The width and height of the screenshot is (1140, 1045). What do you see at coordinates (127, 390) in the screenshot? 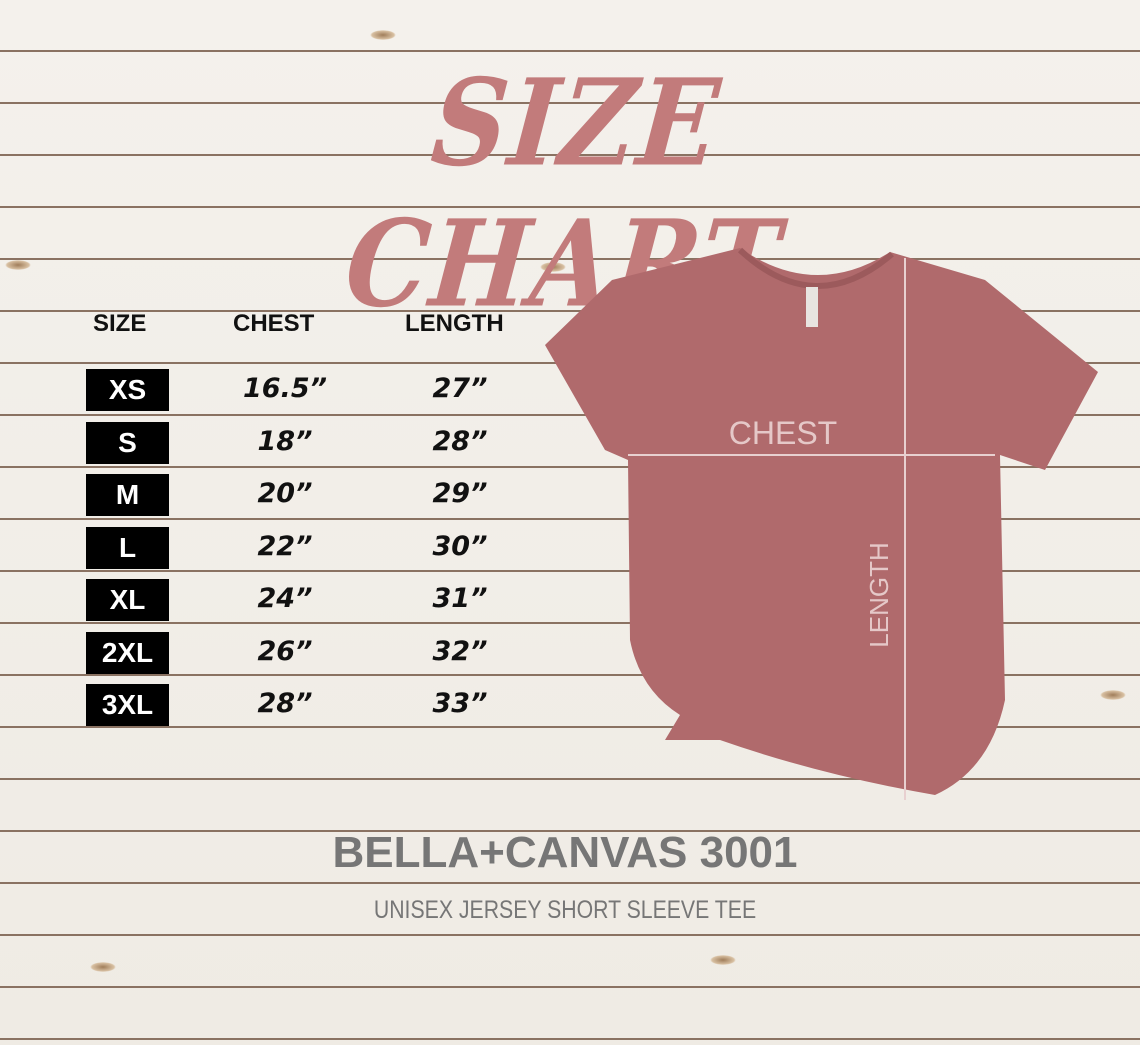
I see `size-xs: XS` at bounding box center [127, 390].